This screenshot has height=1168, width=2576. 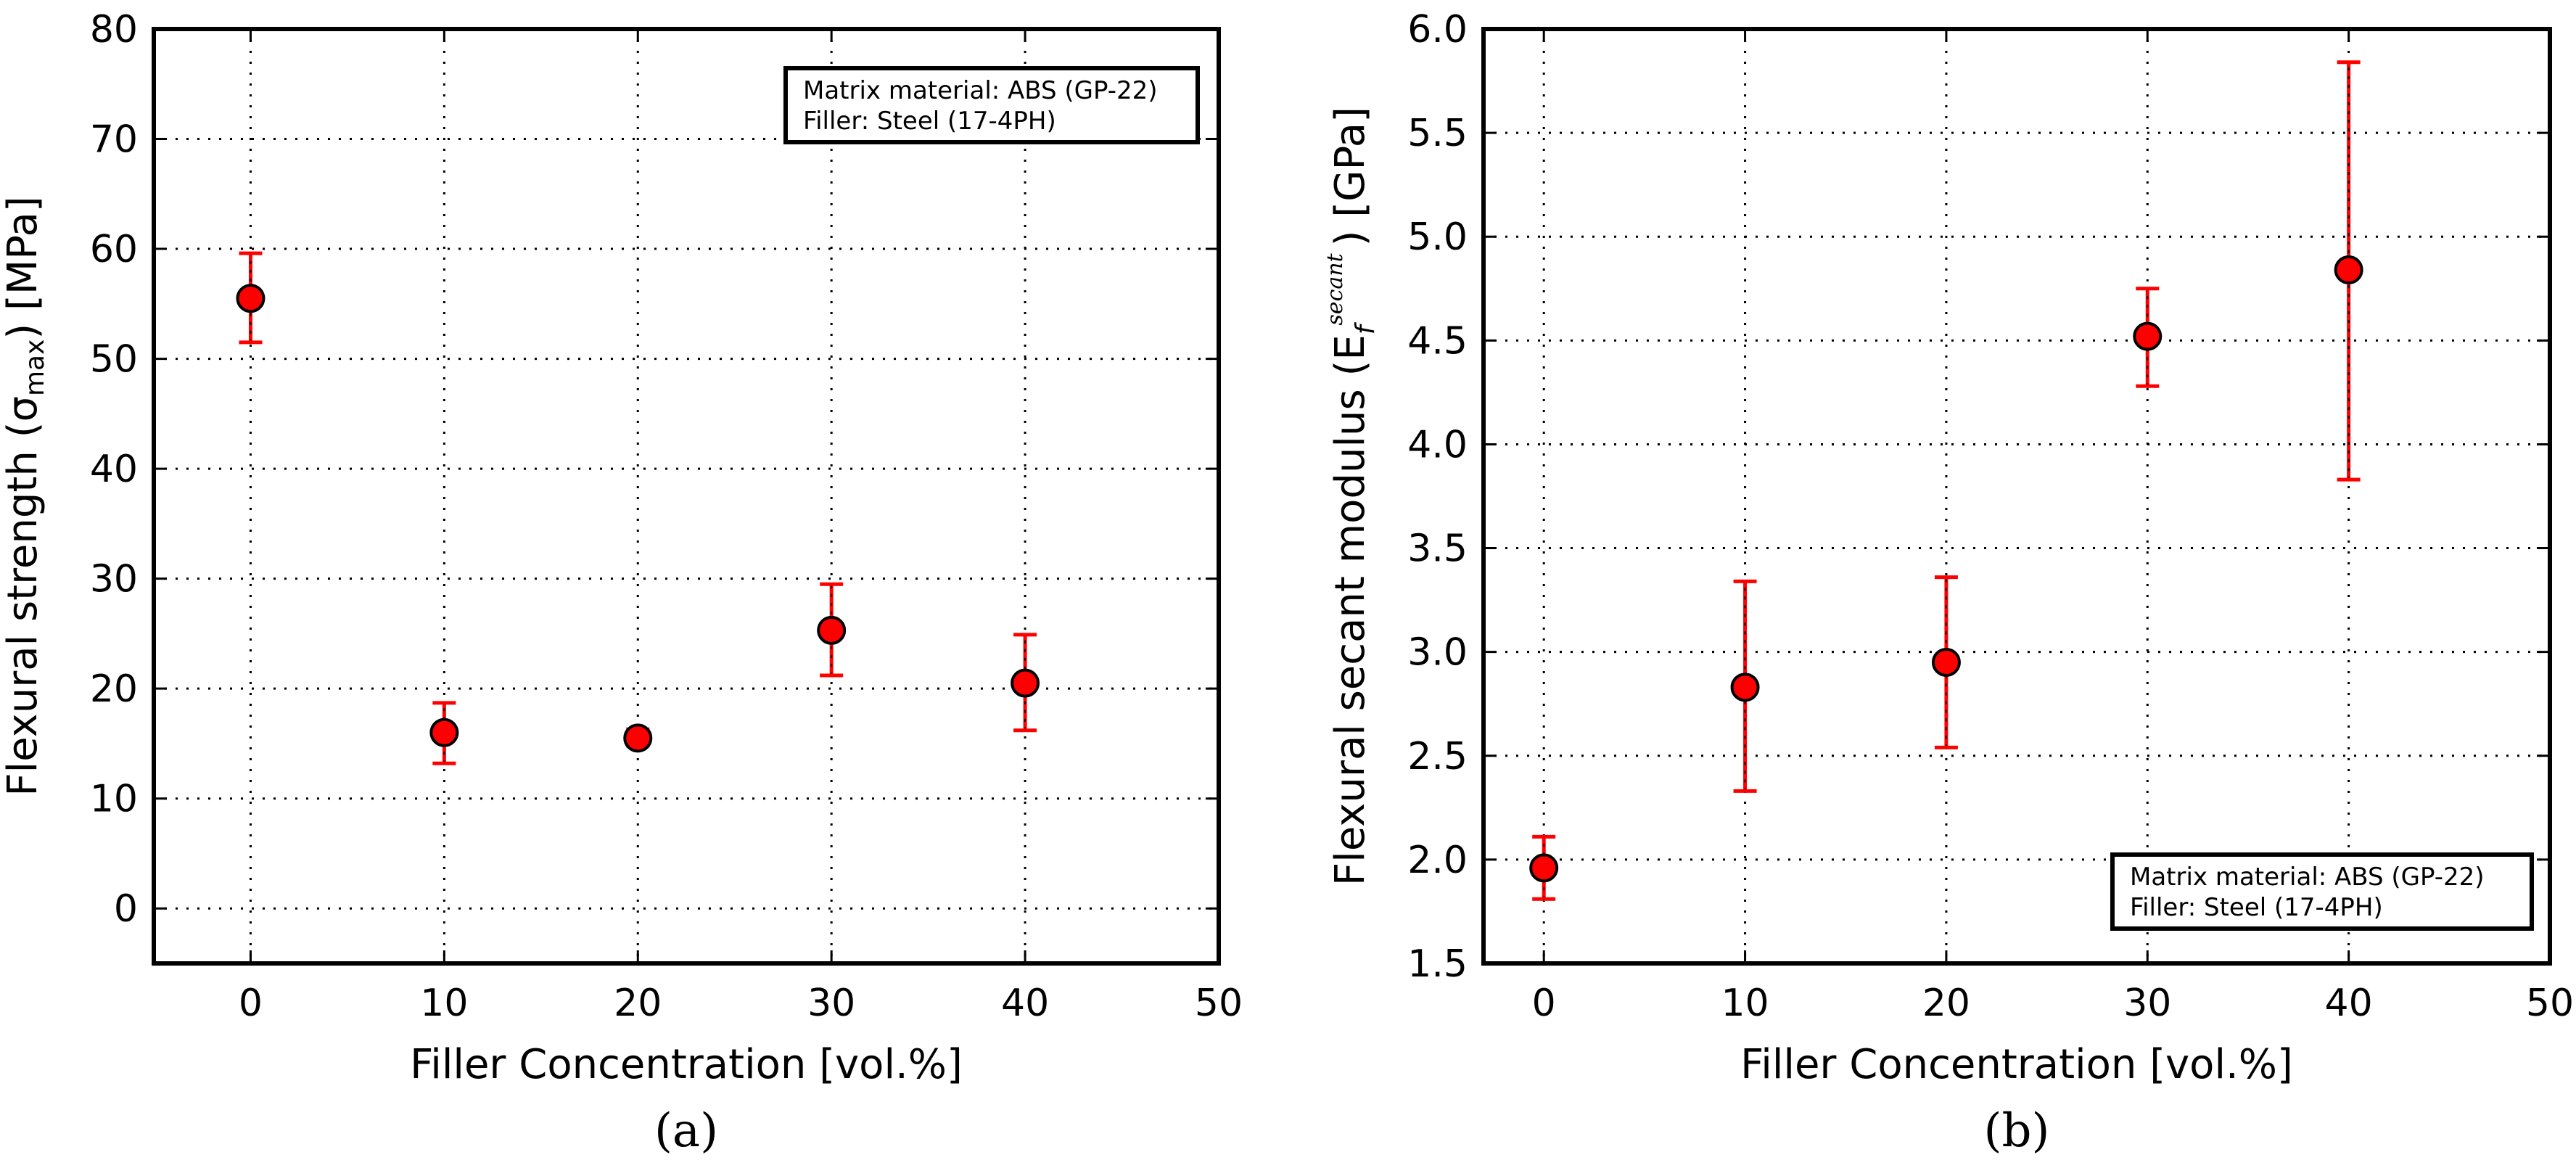 I want to click on panel-b-legend-box, so click(x=2322, y=891).